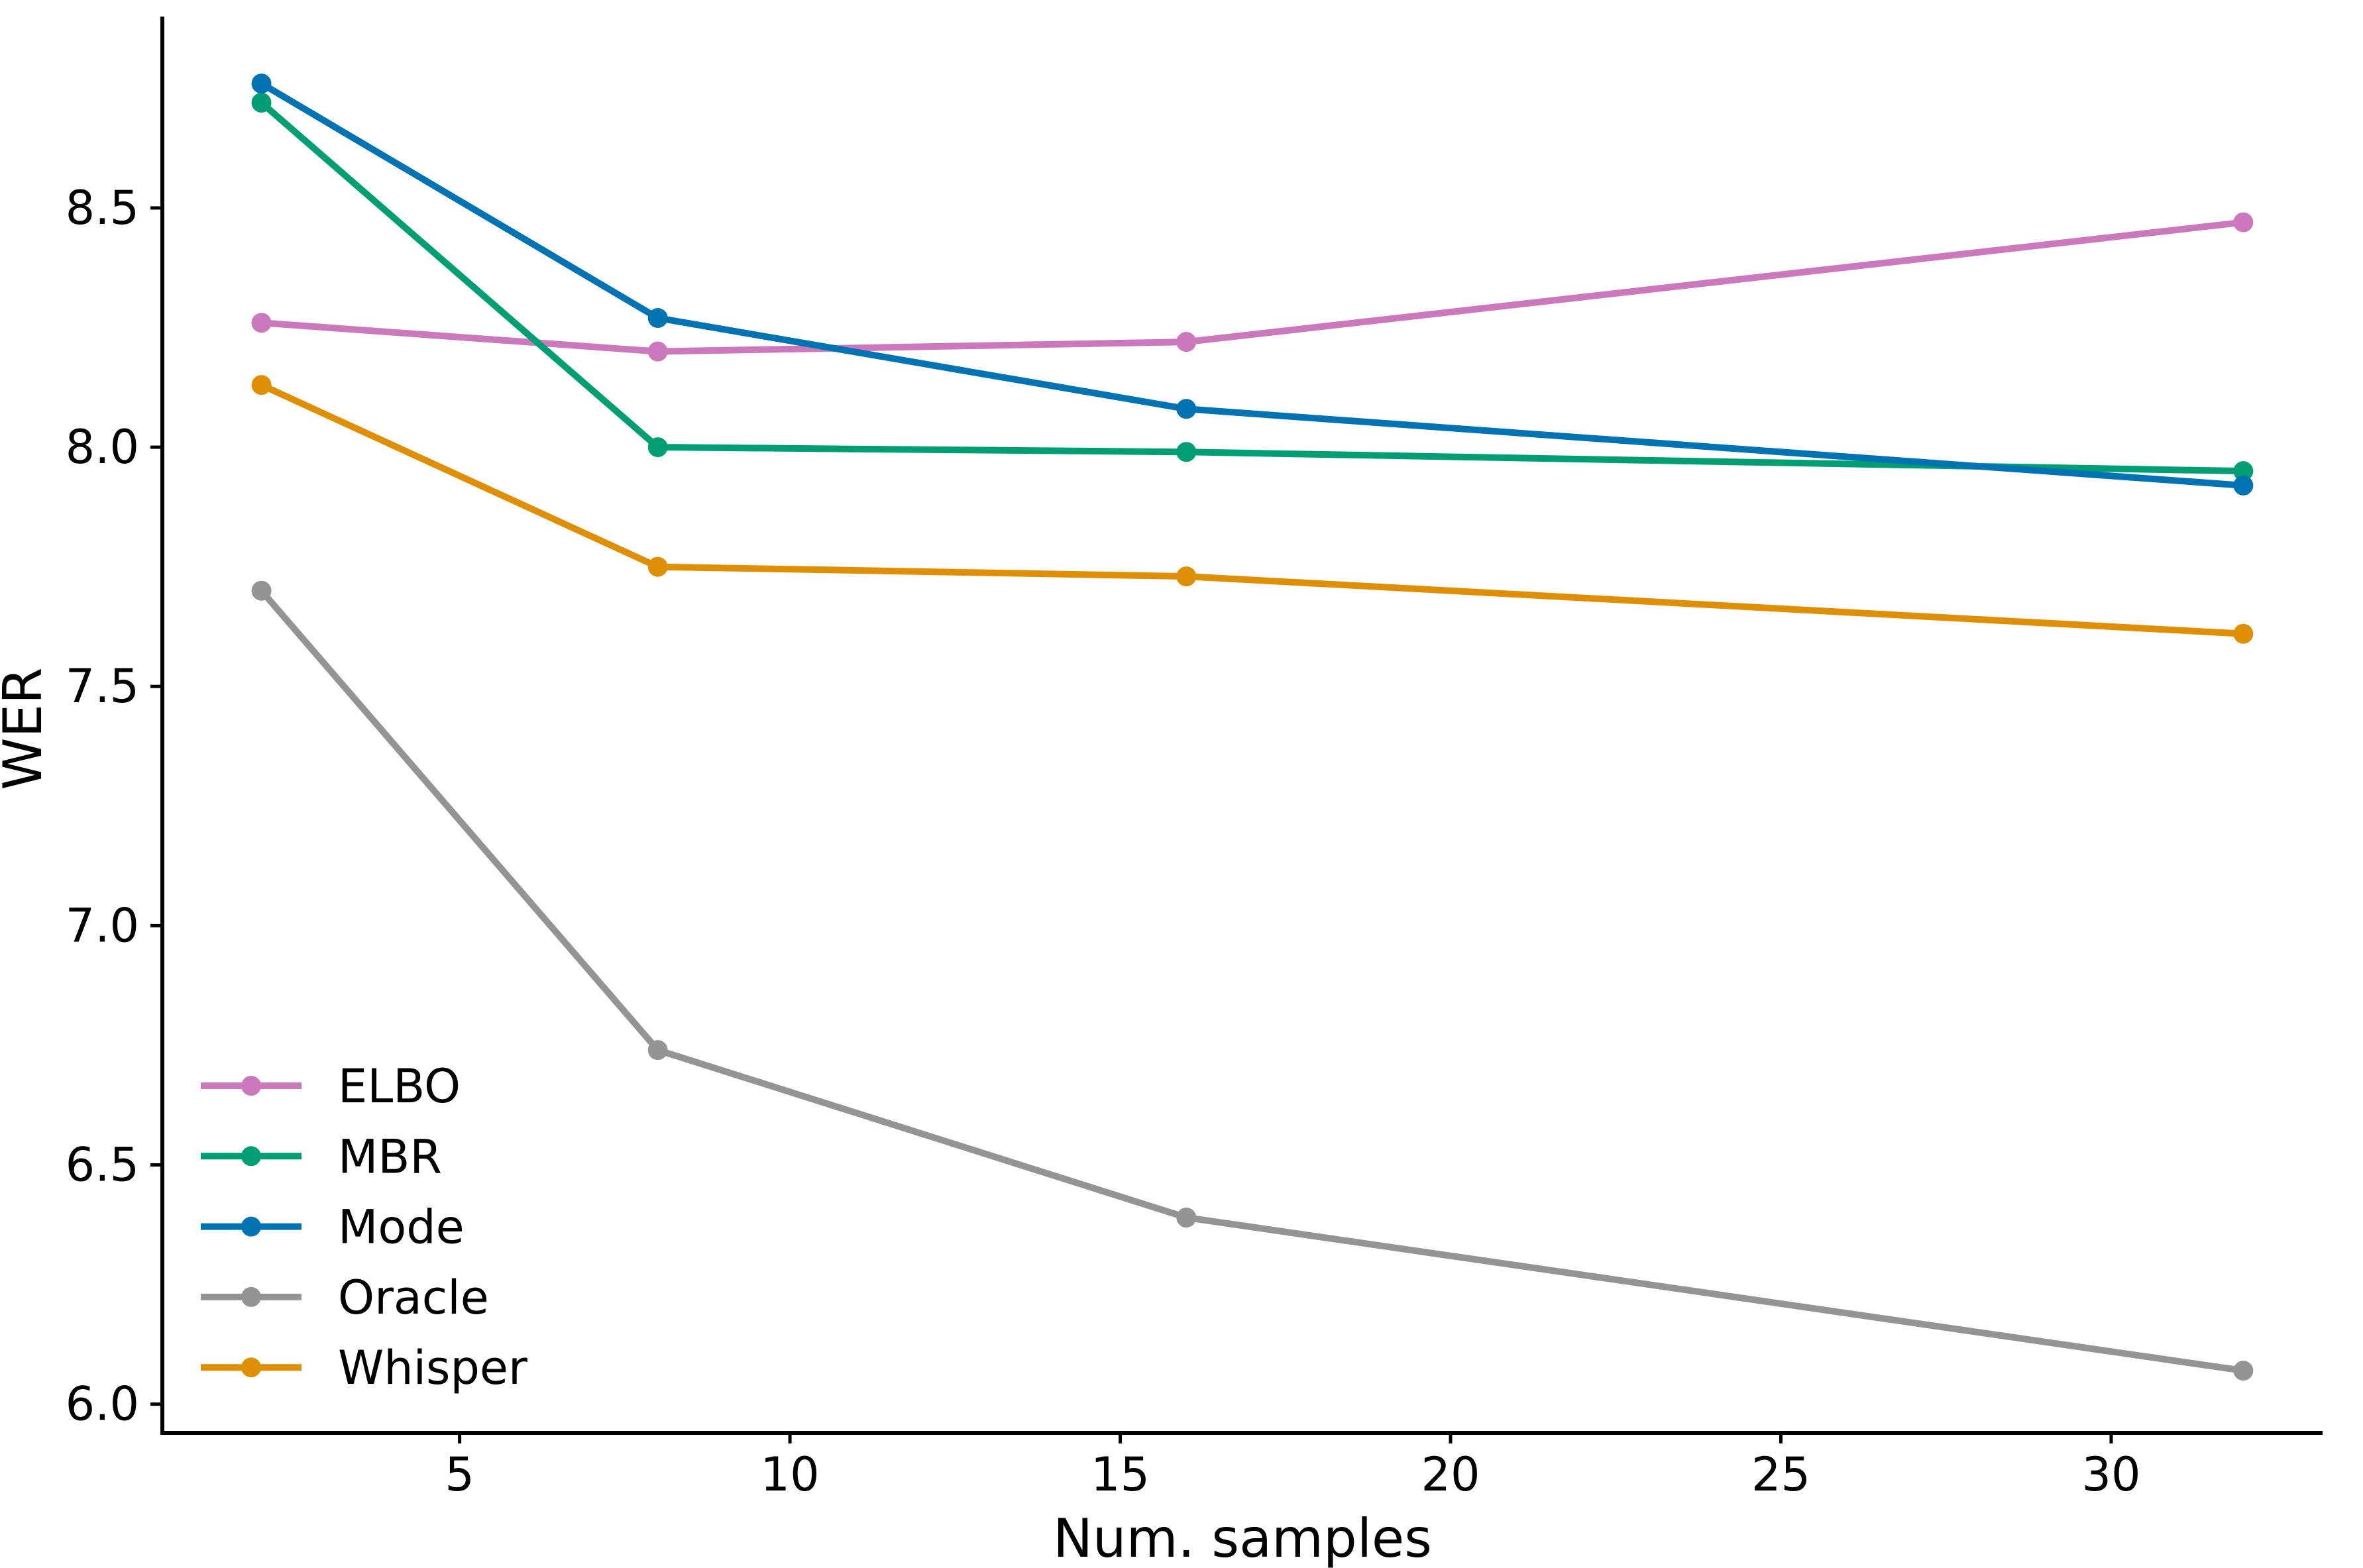  I want to click on data-point-elbo-x8, so click(657, 351).